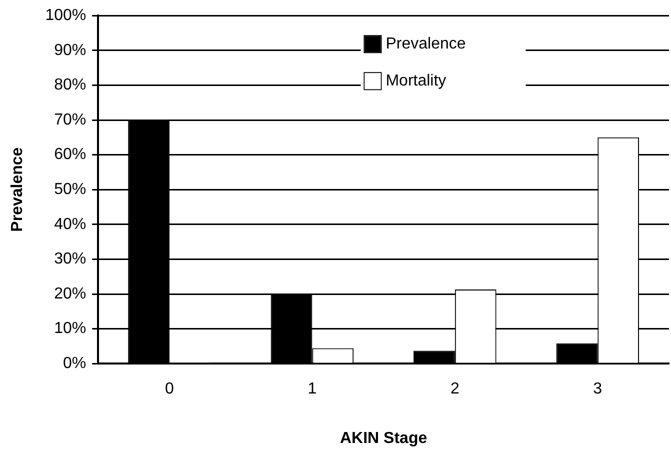  What do you see at coordinates (70, 85) in the screenshot?
I see `y-tick-label: 80%` at bounding box center [70, 85].